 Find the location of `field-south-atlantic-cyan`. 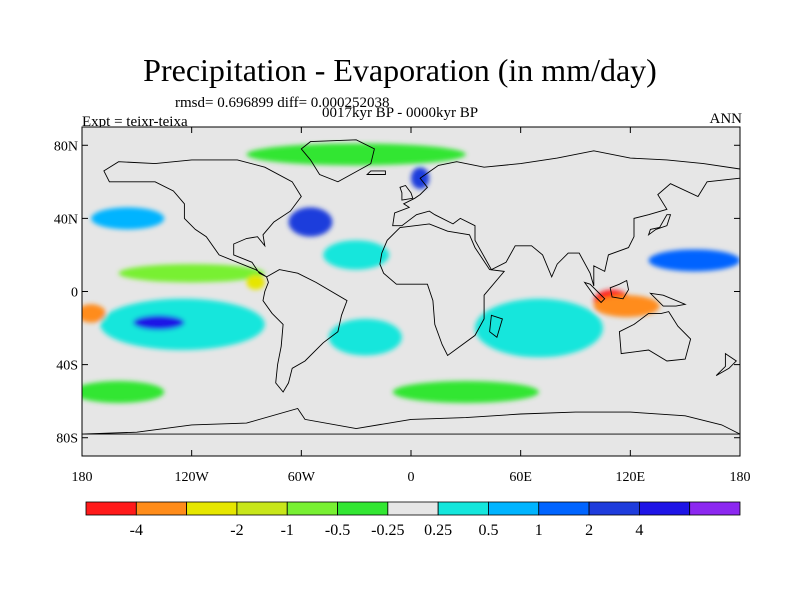

field-south-atlantic-cyan is located at coordinates (365, 337).